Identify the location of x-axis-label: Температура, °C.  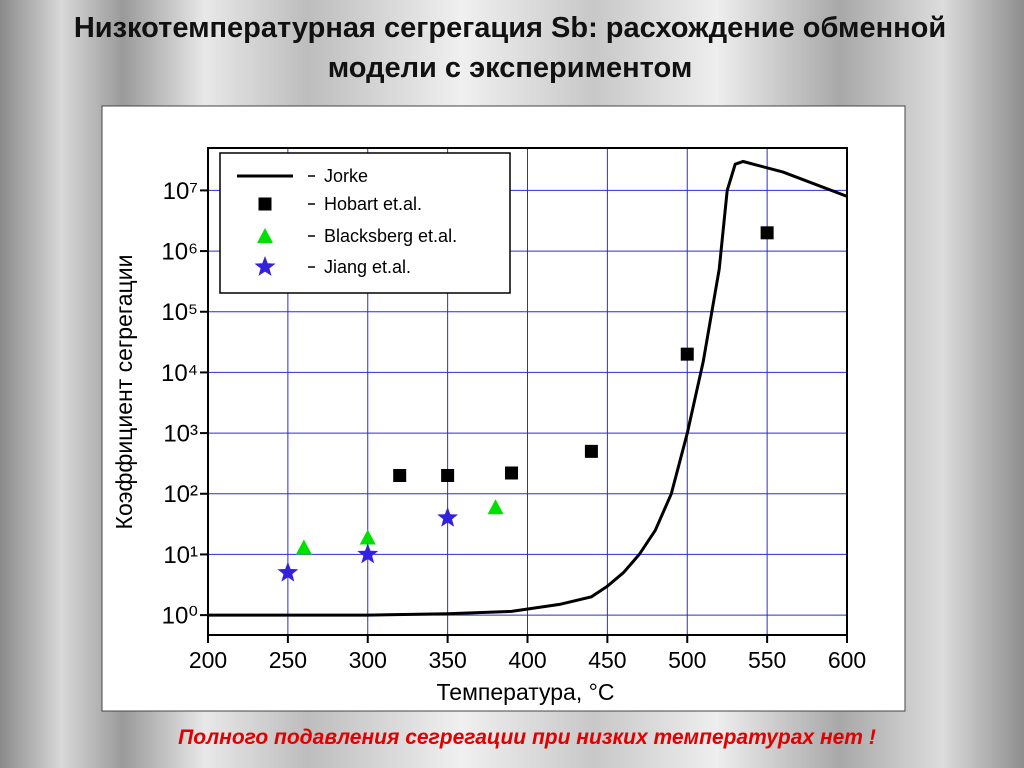
(526, 692).